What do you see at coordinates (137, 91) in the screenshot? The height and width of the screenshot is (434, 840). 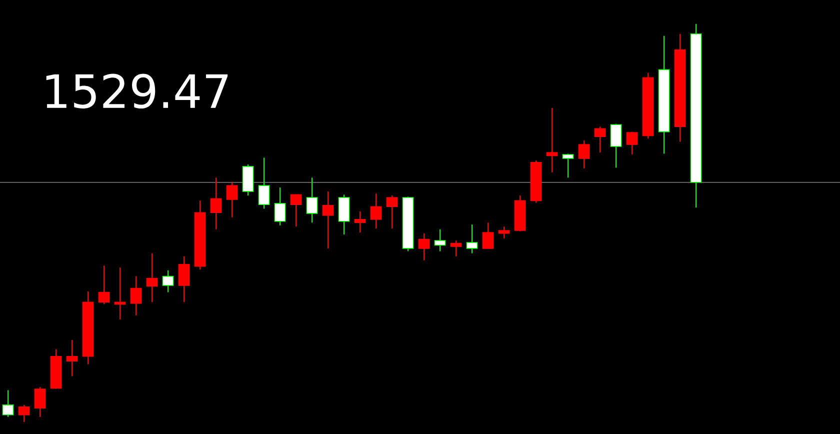 I see `annotation: 1529.47` at bounding box center [137, 91].